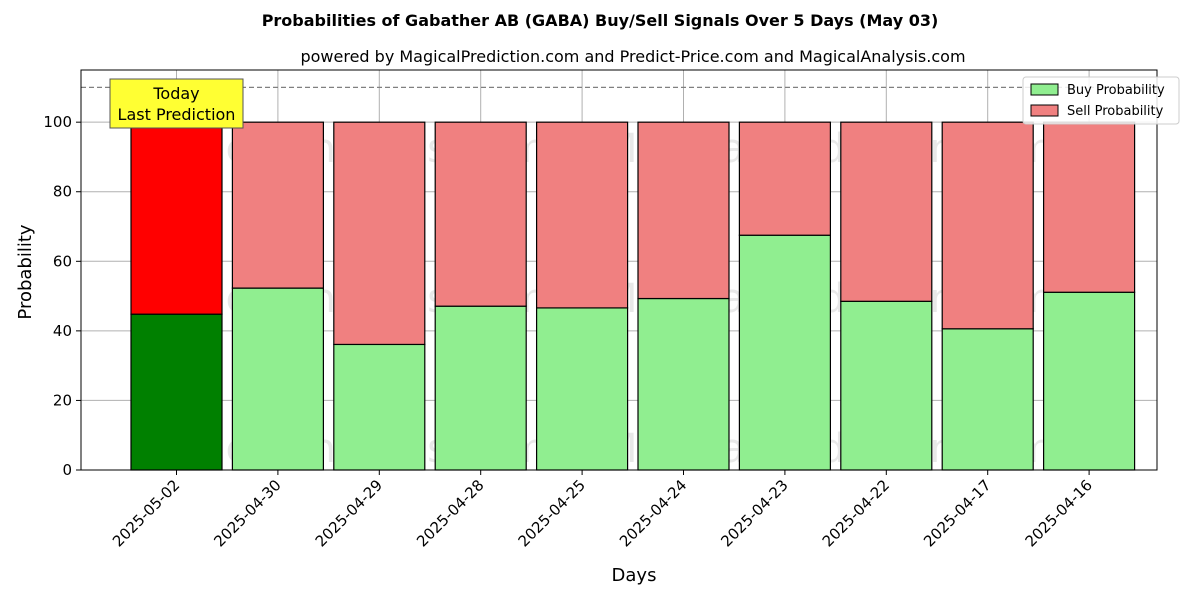 This screenshot has height=600, width=1200. Describe the element at coordinates (67, 470) in the screenshot. I see `y-tick-label: 0` at that location.